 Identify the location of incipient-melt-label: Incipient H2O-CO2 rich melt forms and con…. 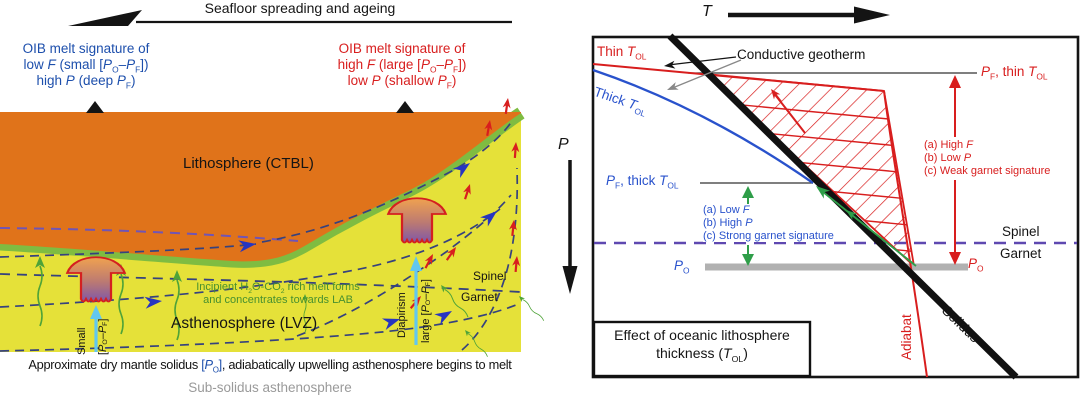
(278, 293).